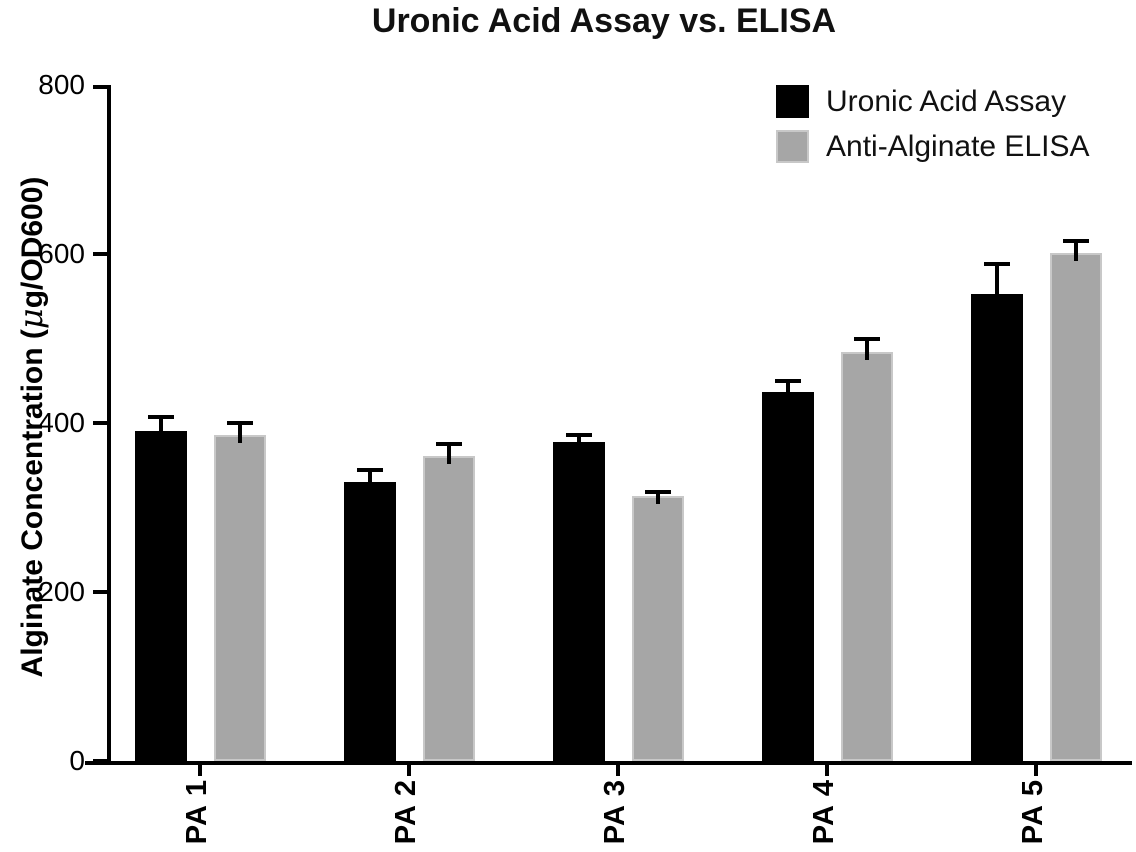 This screenshot has height=852, width=1136. Describe the element at coordinates (61, 422) in the screenshot. I see `y-tick-label: 400` at that location.